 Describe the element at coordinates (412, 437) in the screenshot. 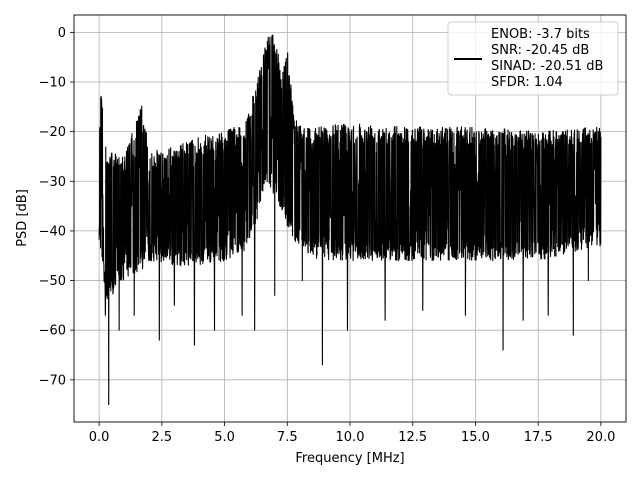

I see `x-tick-label: 12.5` at that location.